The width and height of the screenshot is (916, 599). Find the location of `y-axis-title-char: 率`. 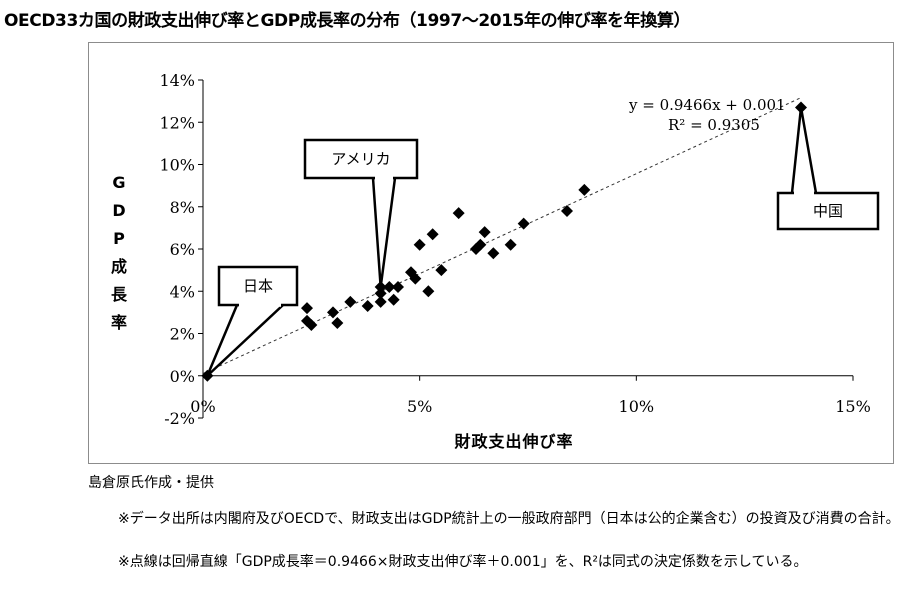

y-axis-title-char: 率 is located at coordinates (119, 322).